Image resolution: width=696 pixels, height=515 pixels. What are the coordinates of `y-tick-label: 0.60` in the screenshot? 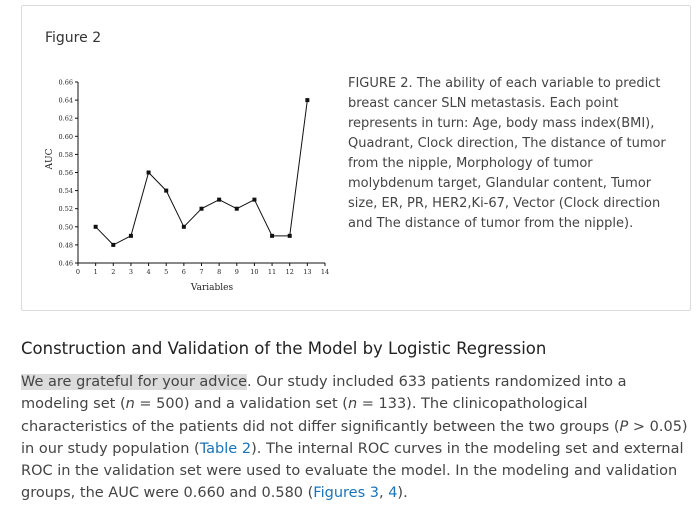 It's located at (66, 137).